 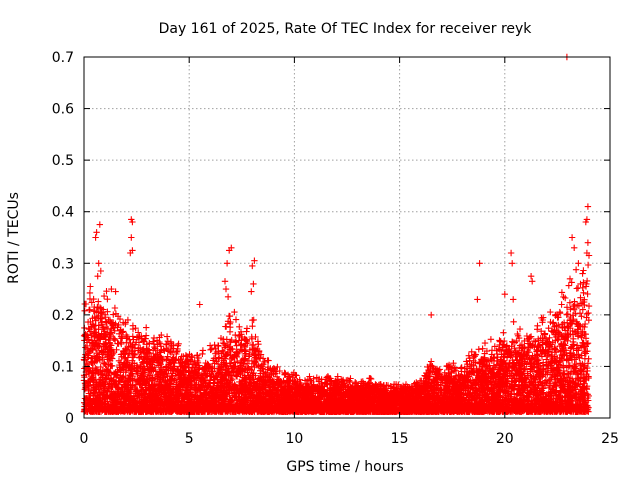 I want to click on y-tick-label: 0.6, so click(x=63, y=110).